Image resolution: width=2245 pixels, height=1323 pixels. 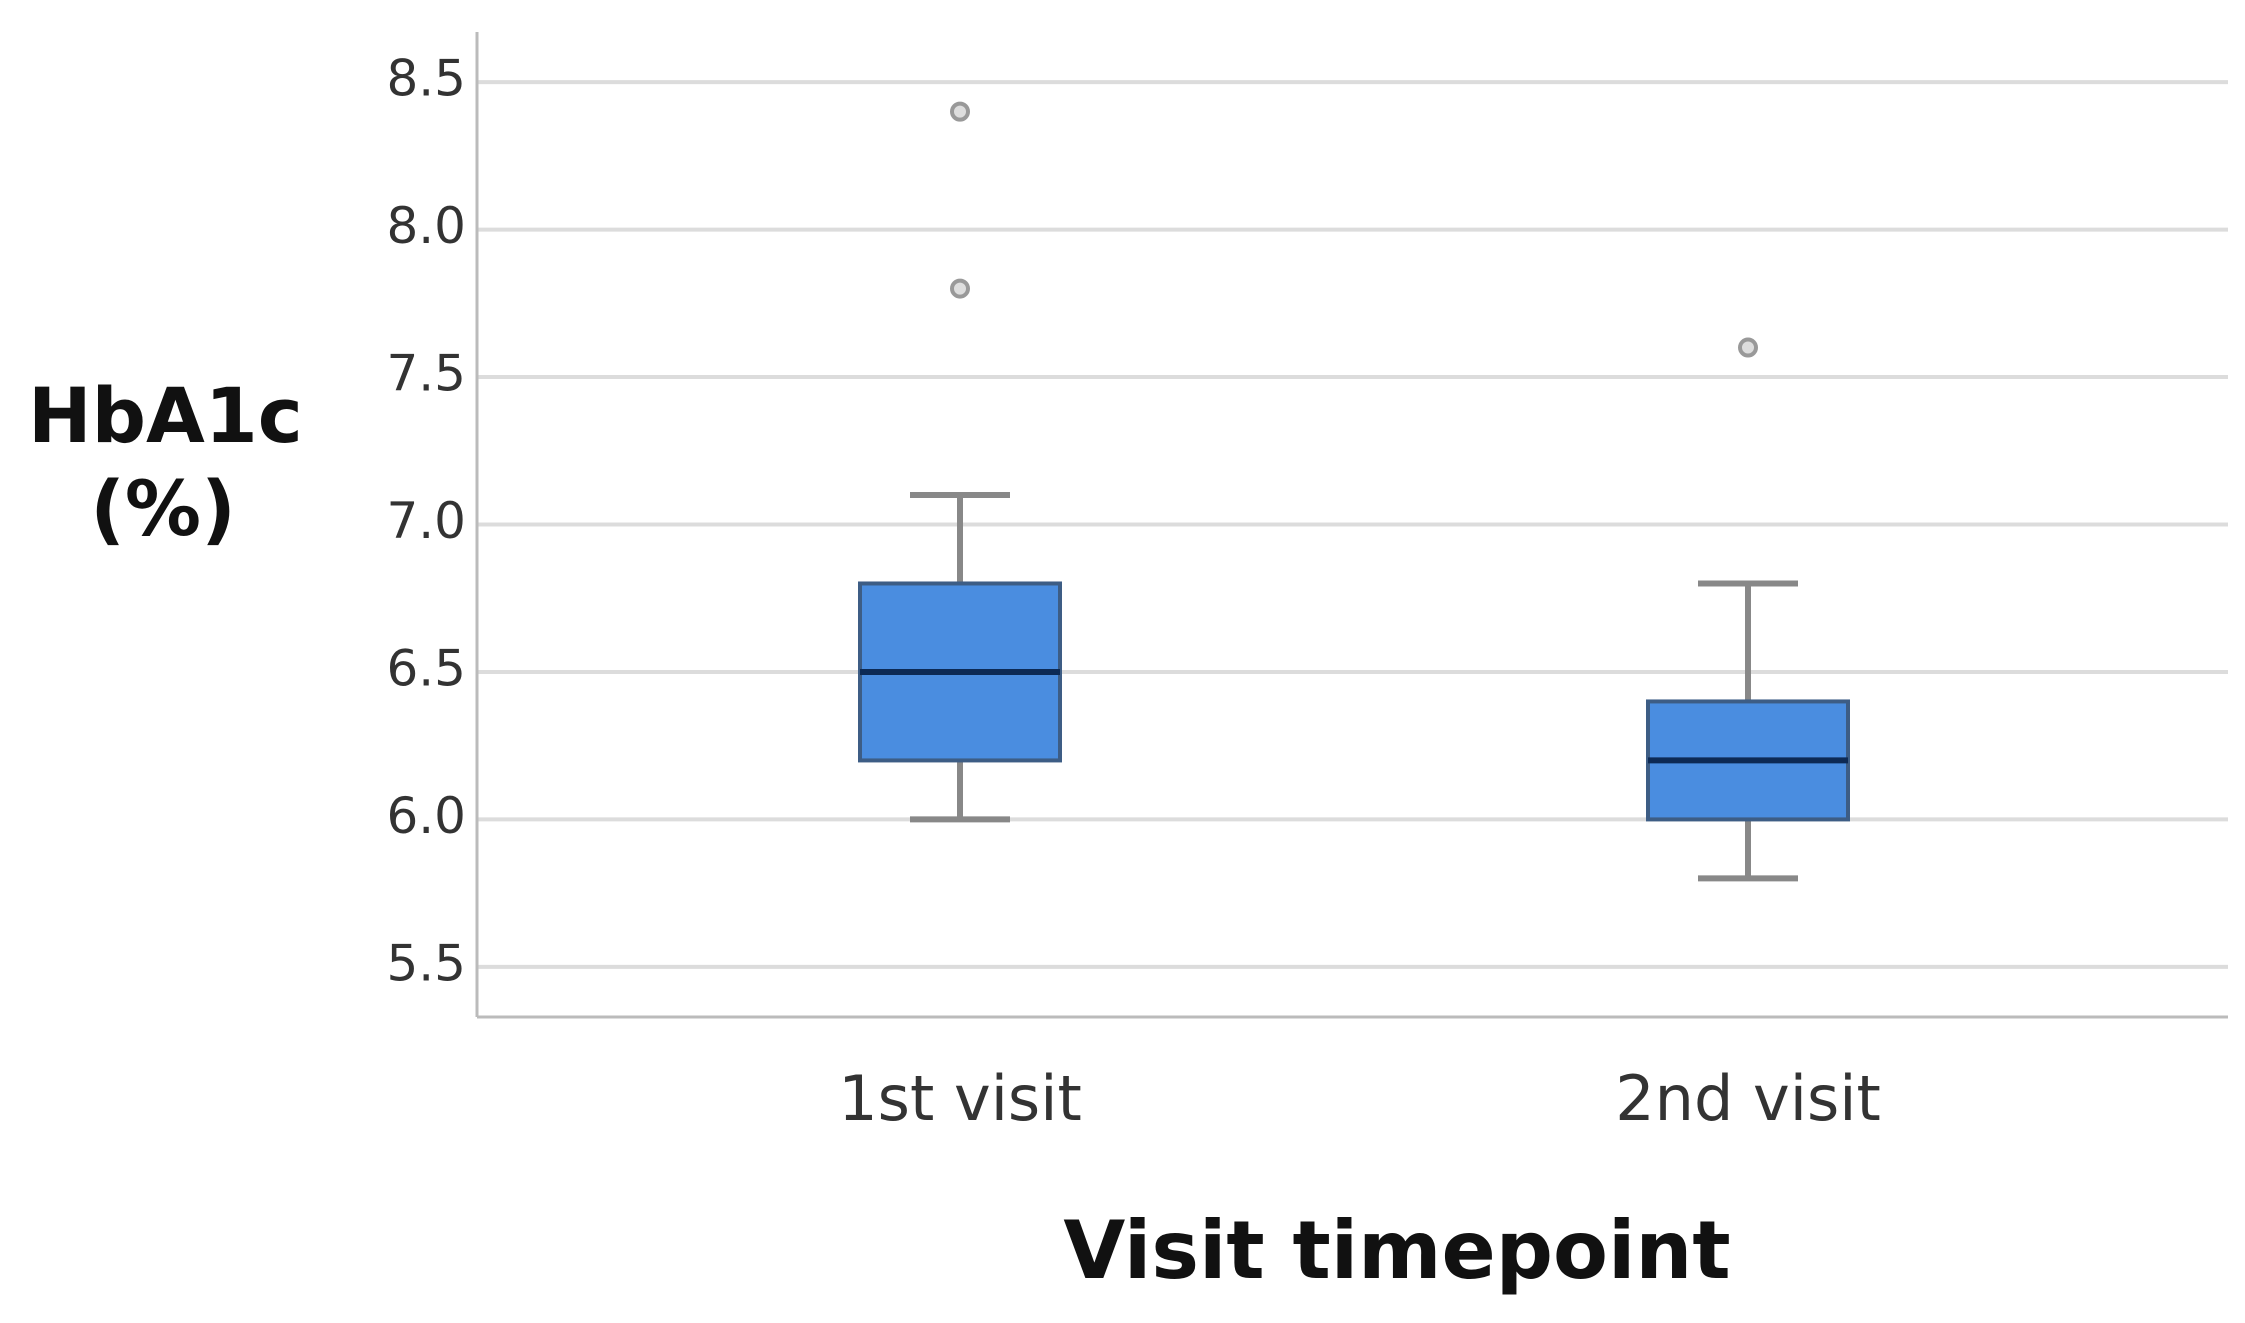 I want to click on y-tick-label: 5.5, so click(x=426, y=963).